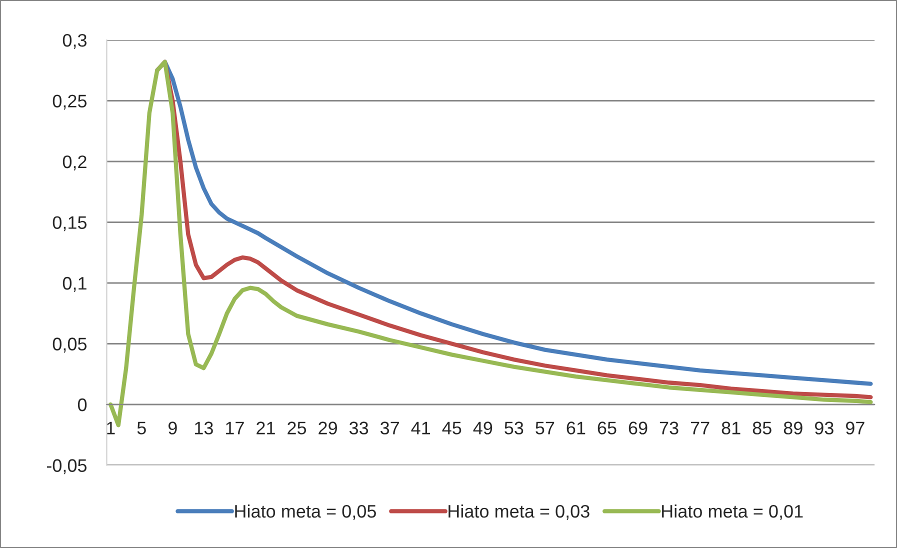  What do you see at coordinates (452, 428) in the screenshot?
I see `x-tick-label: 45` at bounding box center [452, 428].